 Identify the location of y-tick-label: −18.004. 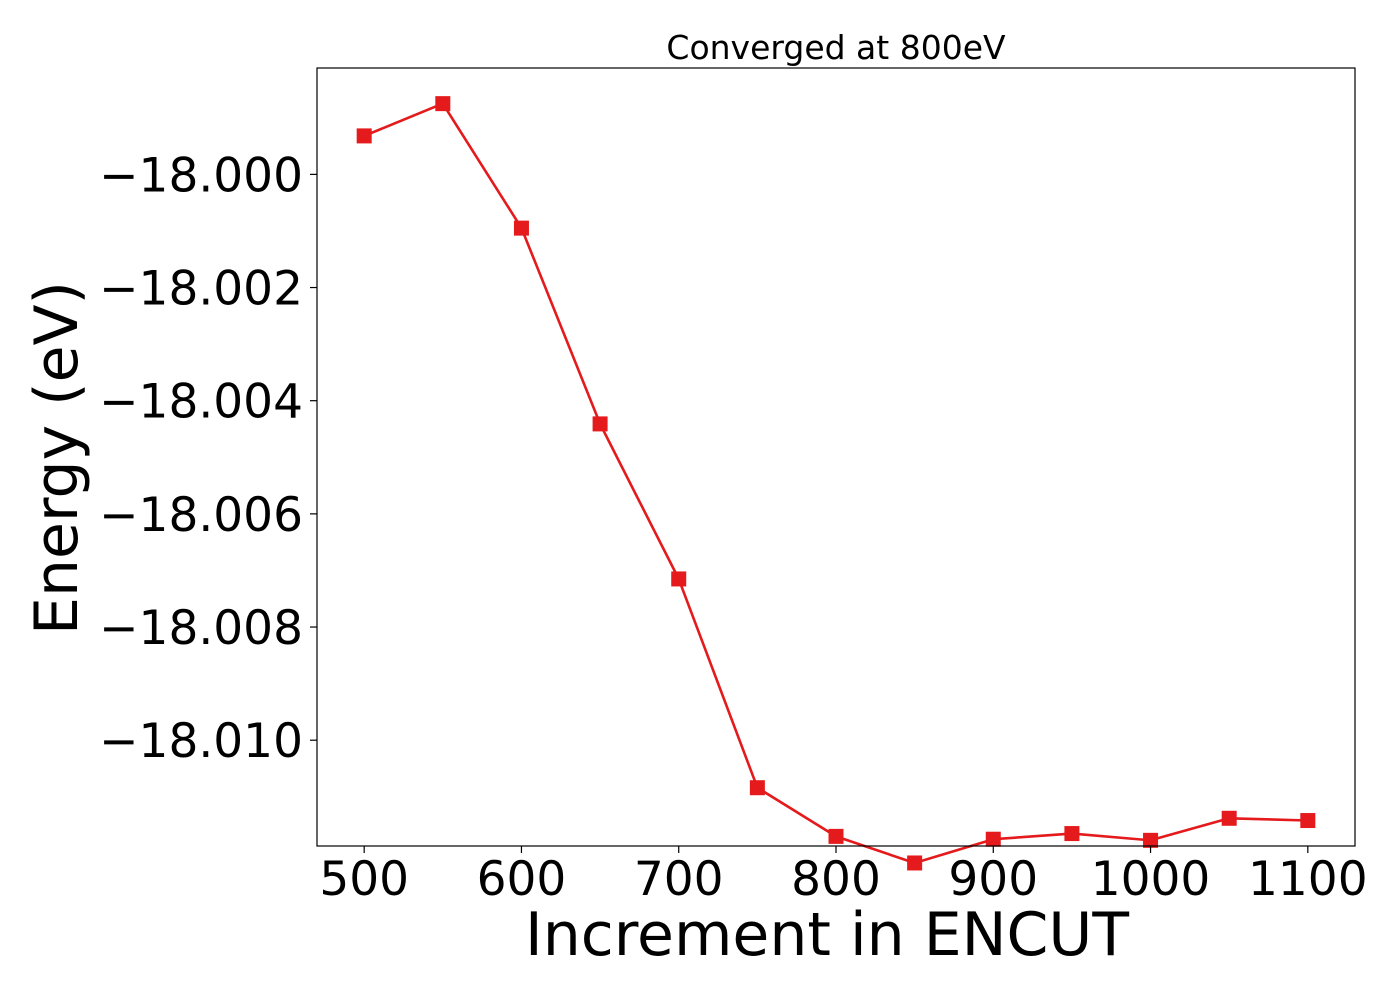
(201, 402).